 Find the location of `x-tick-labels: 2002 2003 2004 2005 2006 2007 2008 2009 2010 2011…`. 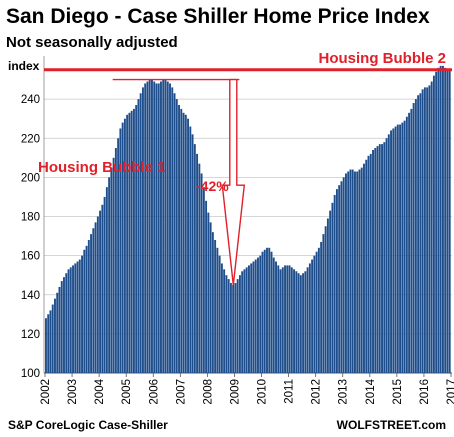

x-tick-labels: 2002 2003 2004 2005 2006 2007 2008 2009 2010 2011… is located at coordinates (247, 389).